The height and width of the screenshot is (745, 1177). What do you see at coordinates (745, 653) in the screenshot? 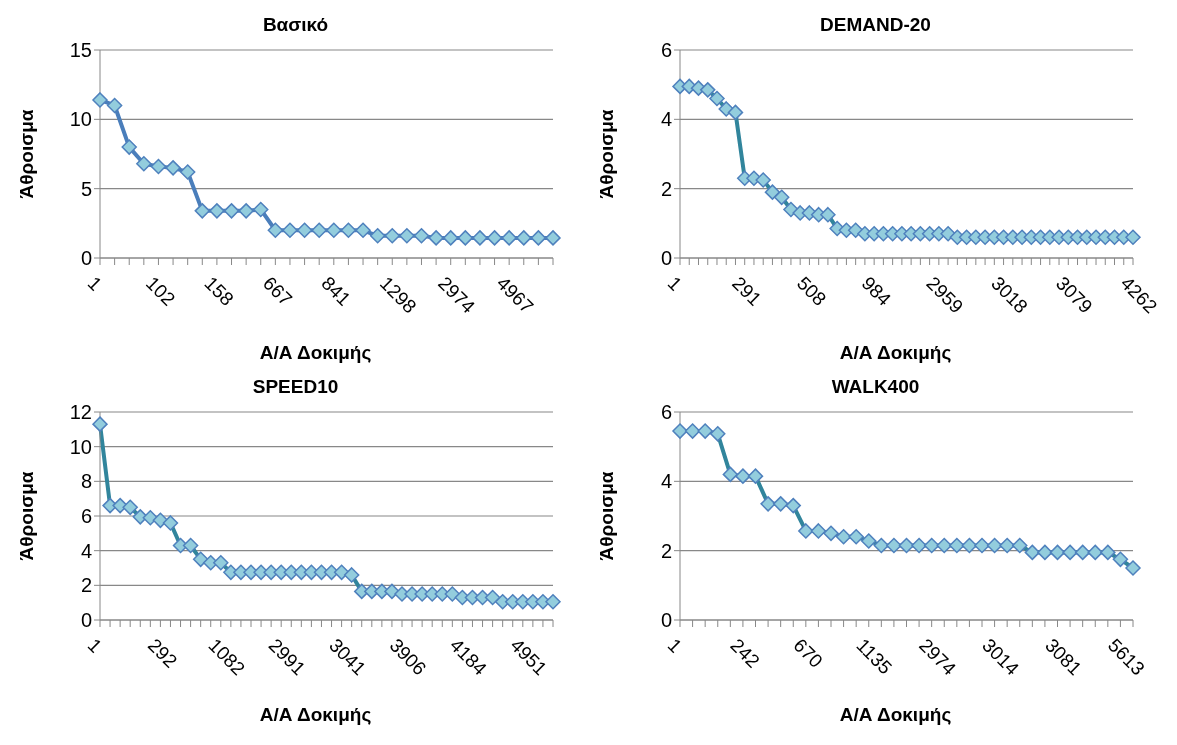
I see `x-tick-label: 242` at bounding box center [745, 653].